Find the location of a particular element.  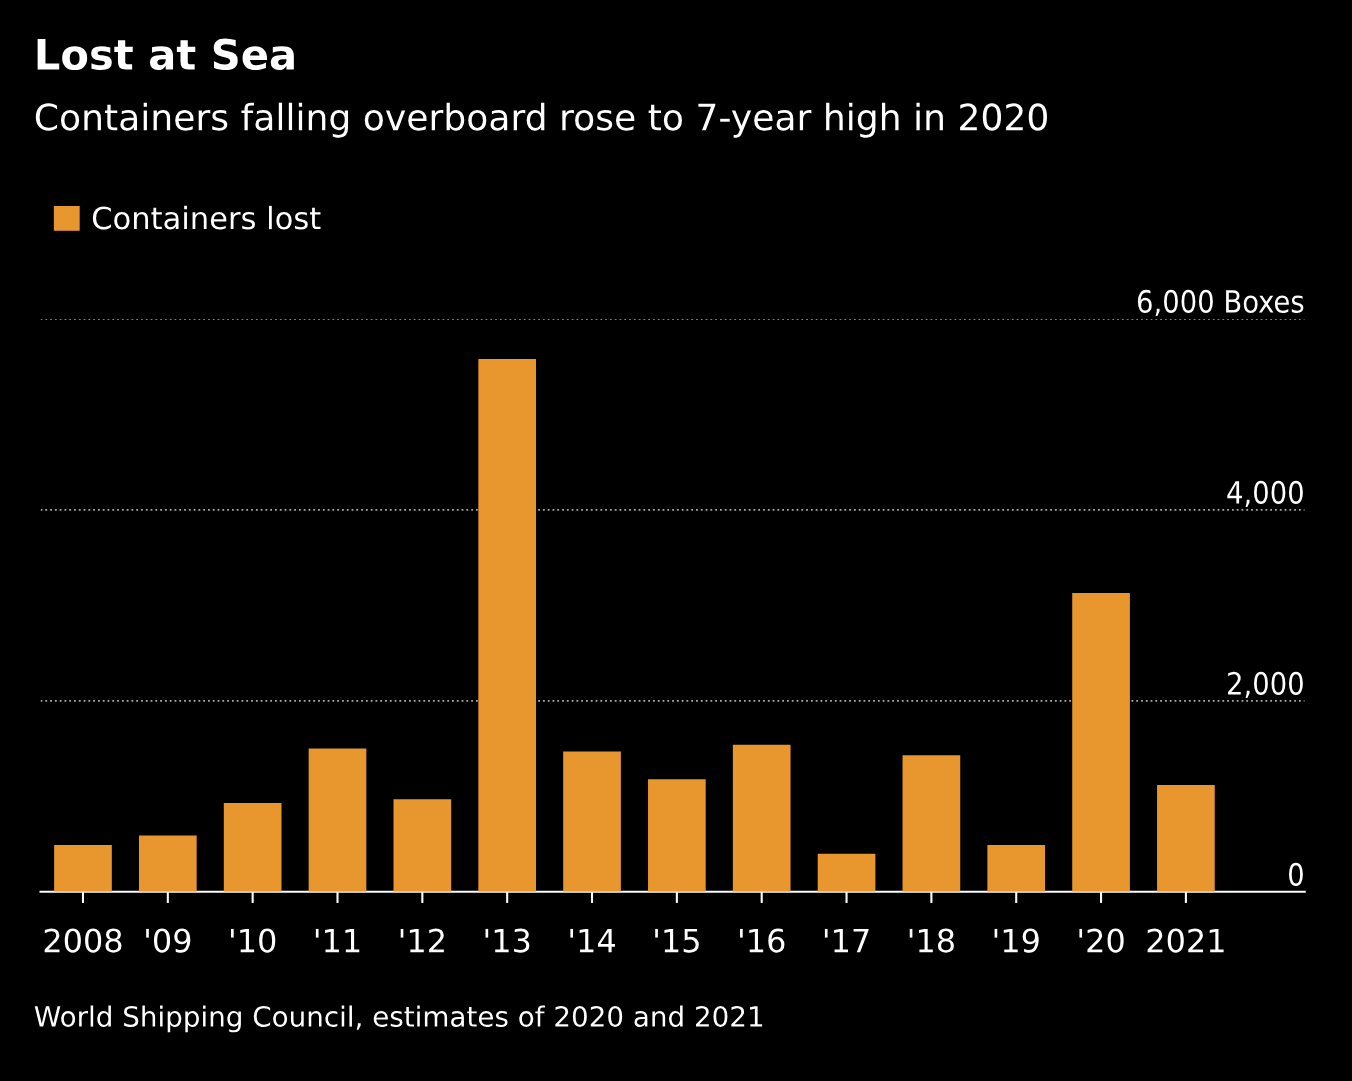

x-tick-label: '11 is located at coordinates (337, 940).